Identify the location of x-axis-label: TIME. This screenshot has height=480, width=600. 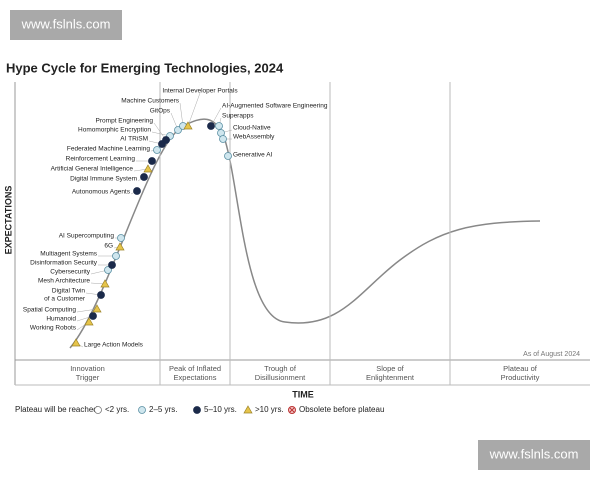
(303, 394).